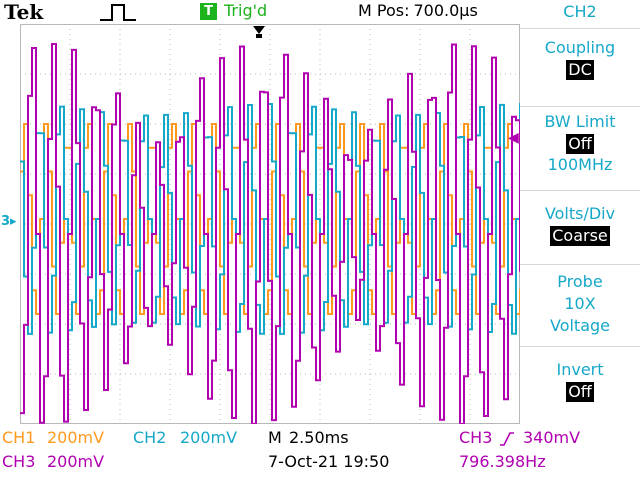 This screenshot has width=640, height=480. Describe the element at coordinates (580, 47) in the screenshot. I see `coupling-label: Coupling` at that location.